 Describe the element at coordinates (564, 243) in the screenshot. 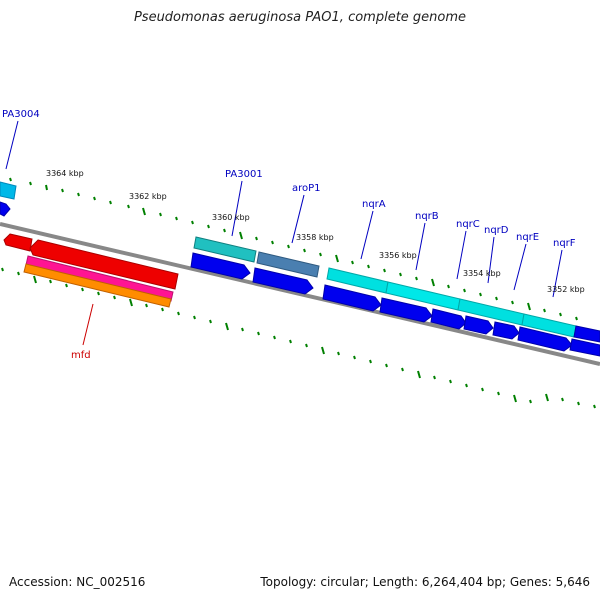

I see `gene-label-nqrf: nqrF` at that location.